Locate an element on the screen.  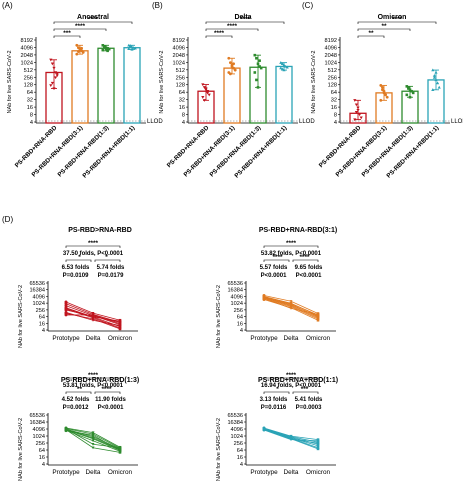
p-value-annotation: P<0.0001 is located at coordinates (274, 276).